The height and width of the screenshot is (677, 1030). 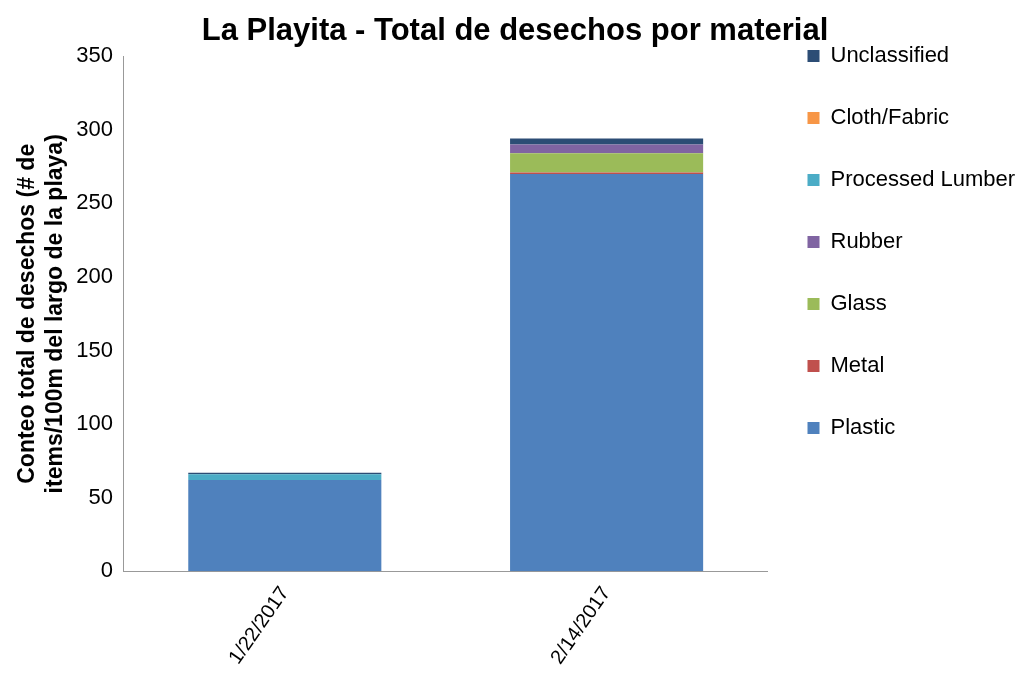 What do you see at coordinates (858, 303) in the screenshot?
I see `legend-label: Glass` at bounding box center [858, 303].